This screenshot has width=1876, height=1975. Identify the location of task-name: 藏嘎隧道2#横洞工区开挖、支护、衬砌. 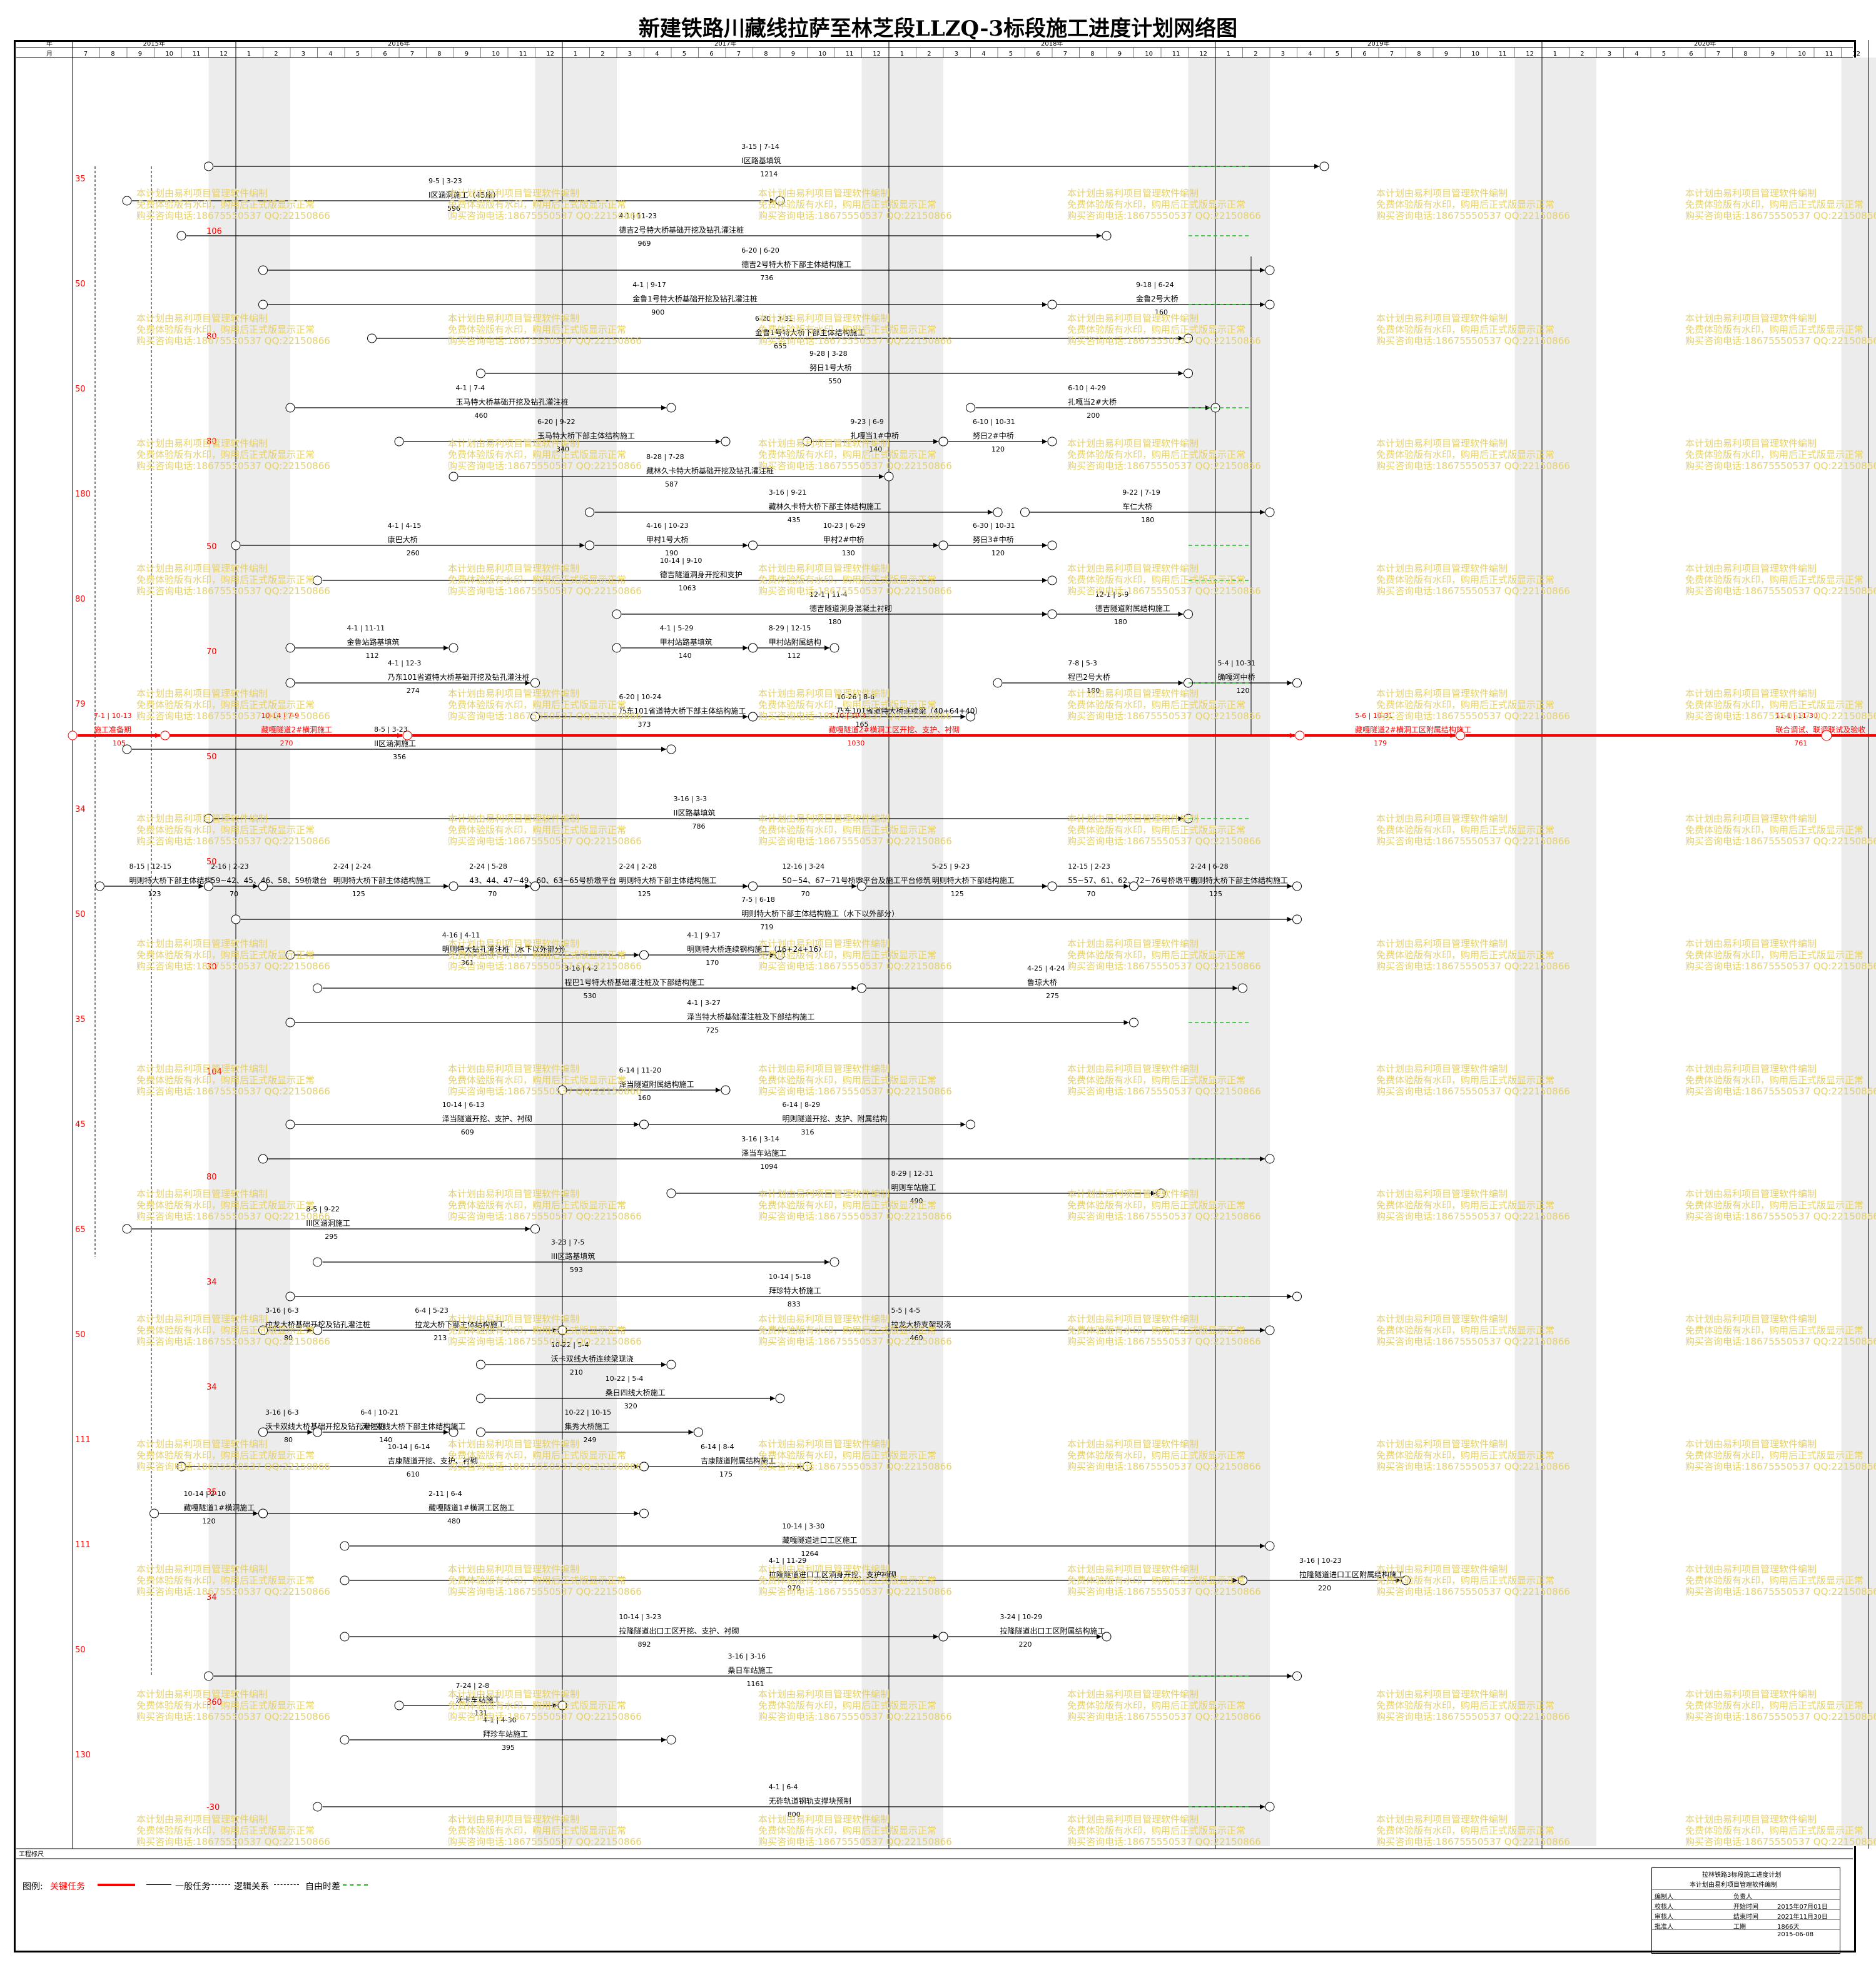
(894, 729).